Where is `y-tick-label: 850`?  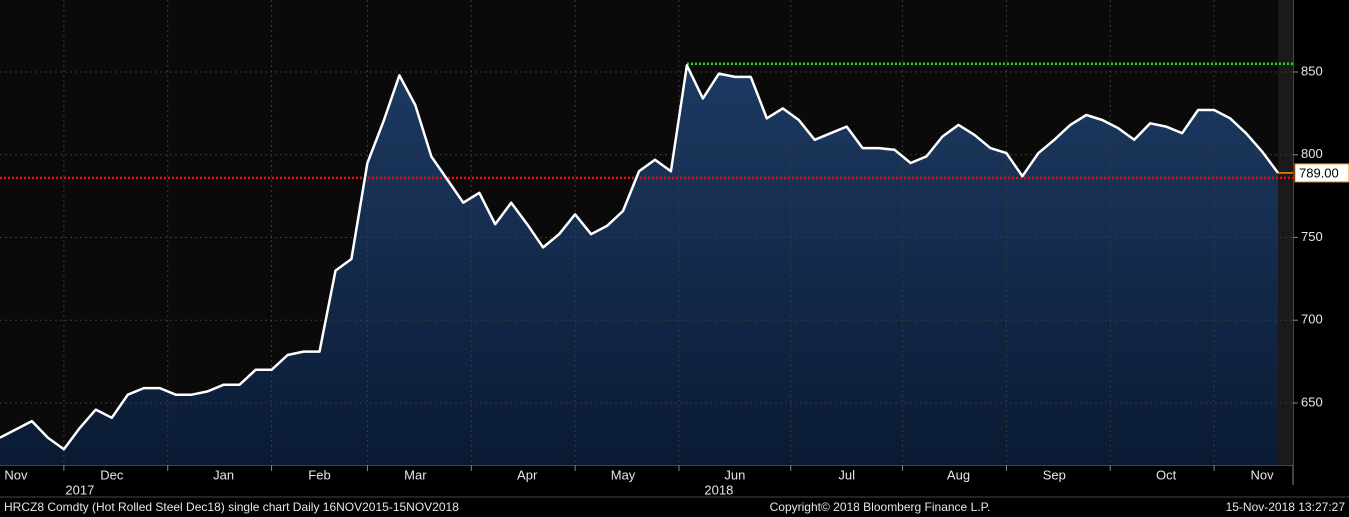
y-tick-label: 850 is located at coordinates (1312, 70).